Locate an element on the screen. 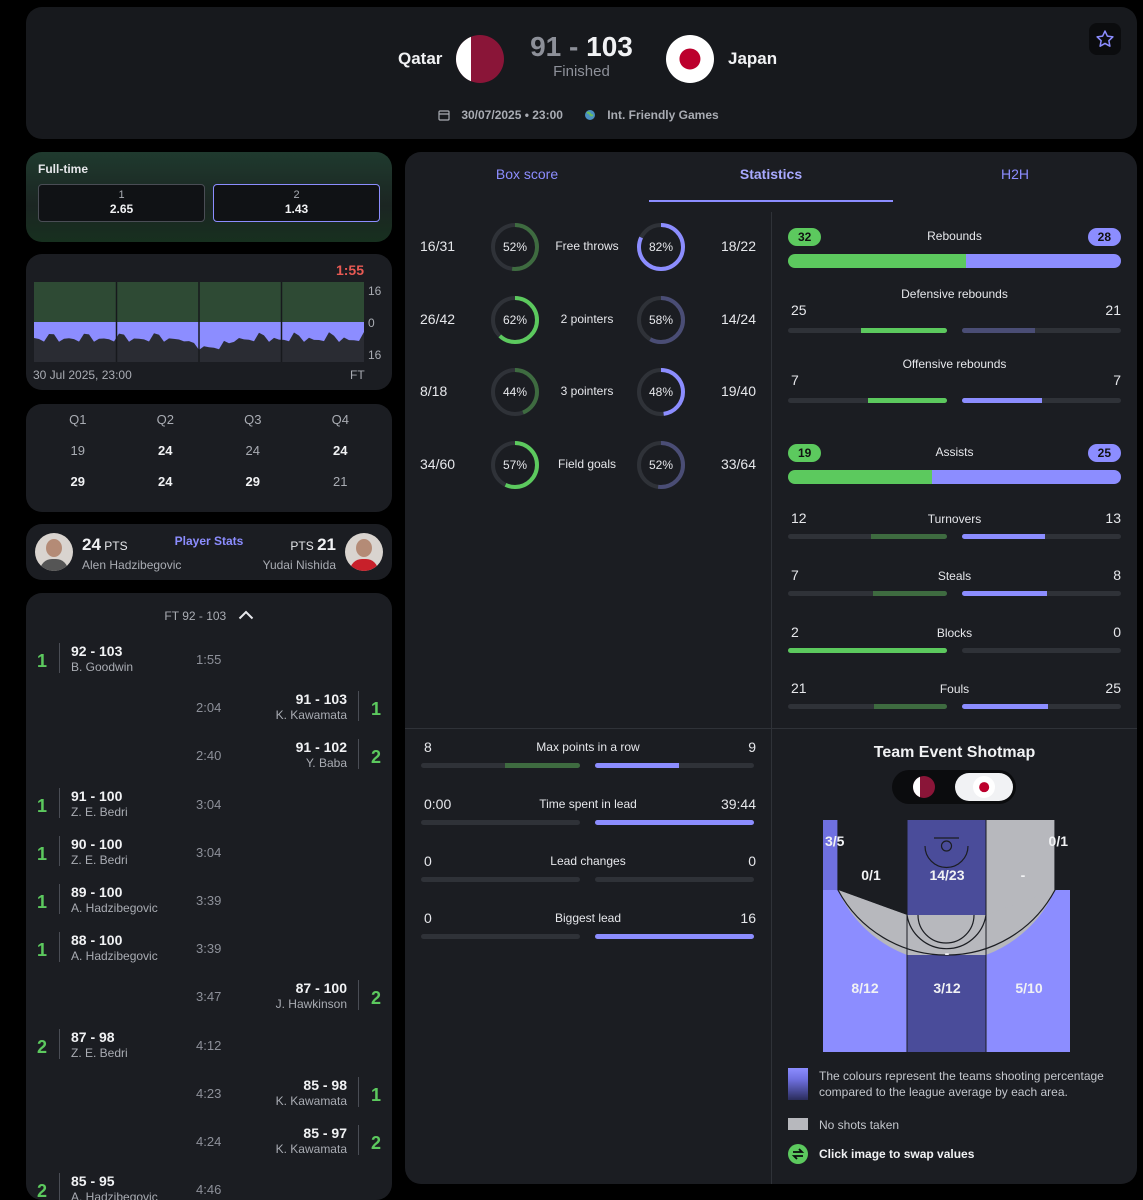  home-score: 91 is located at coordinates (546, 46).